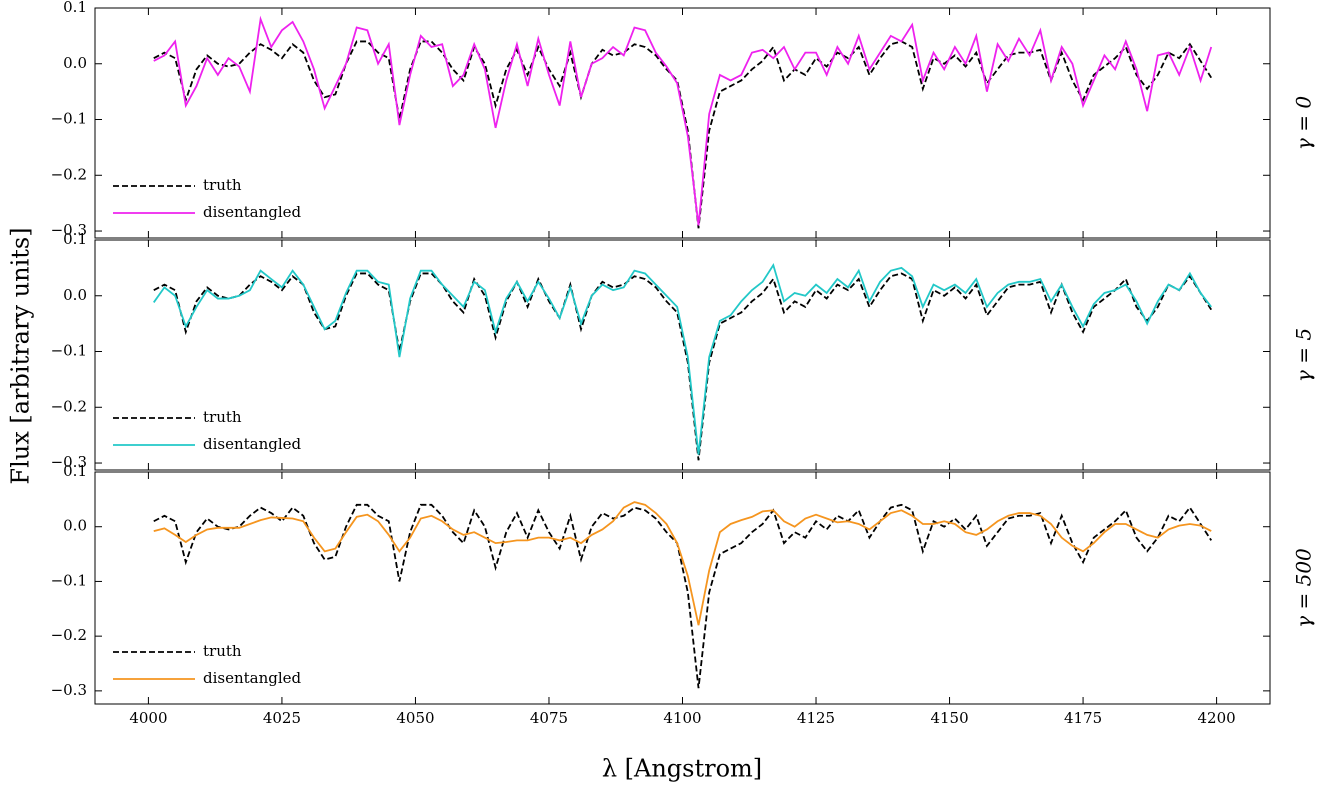  What do you see at coordinates (949, 718) in the screenshot?
I see `x-tick-label: 4150` at bounding box center [949, 718].